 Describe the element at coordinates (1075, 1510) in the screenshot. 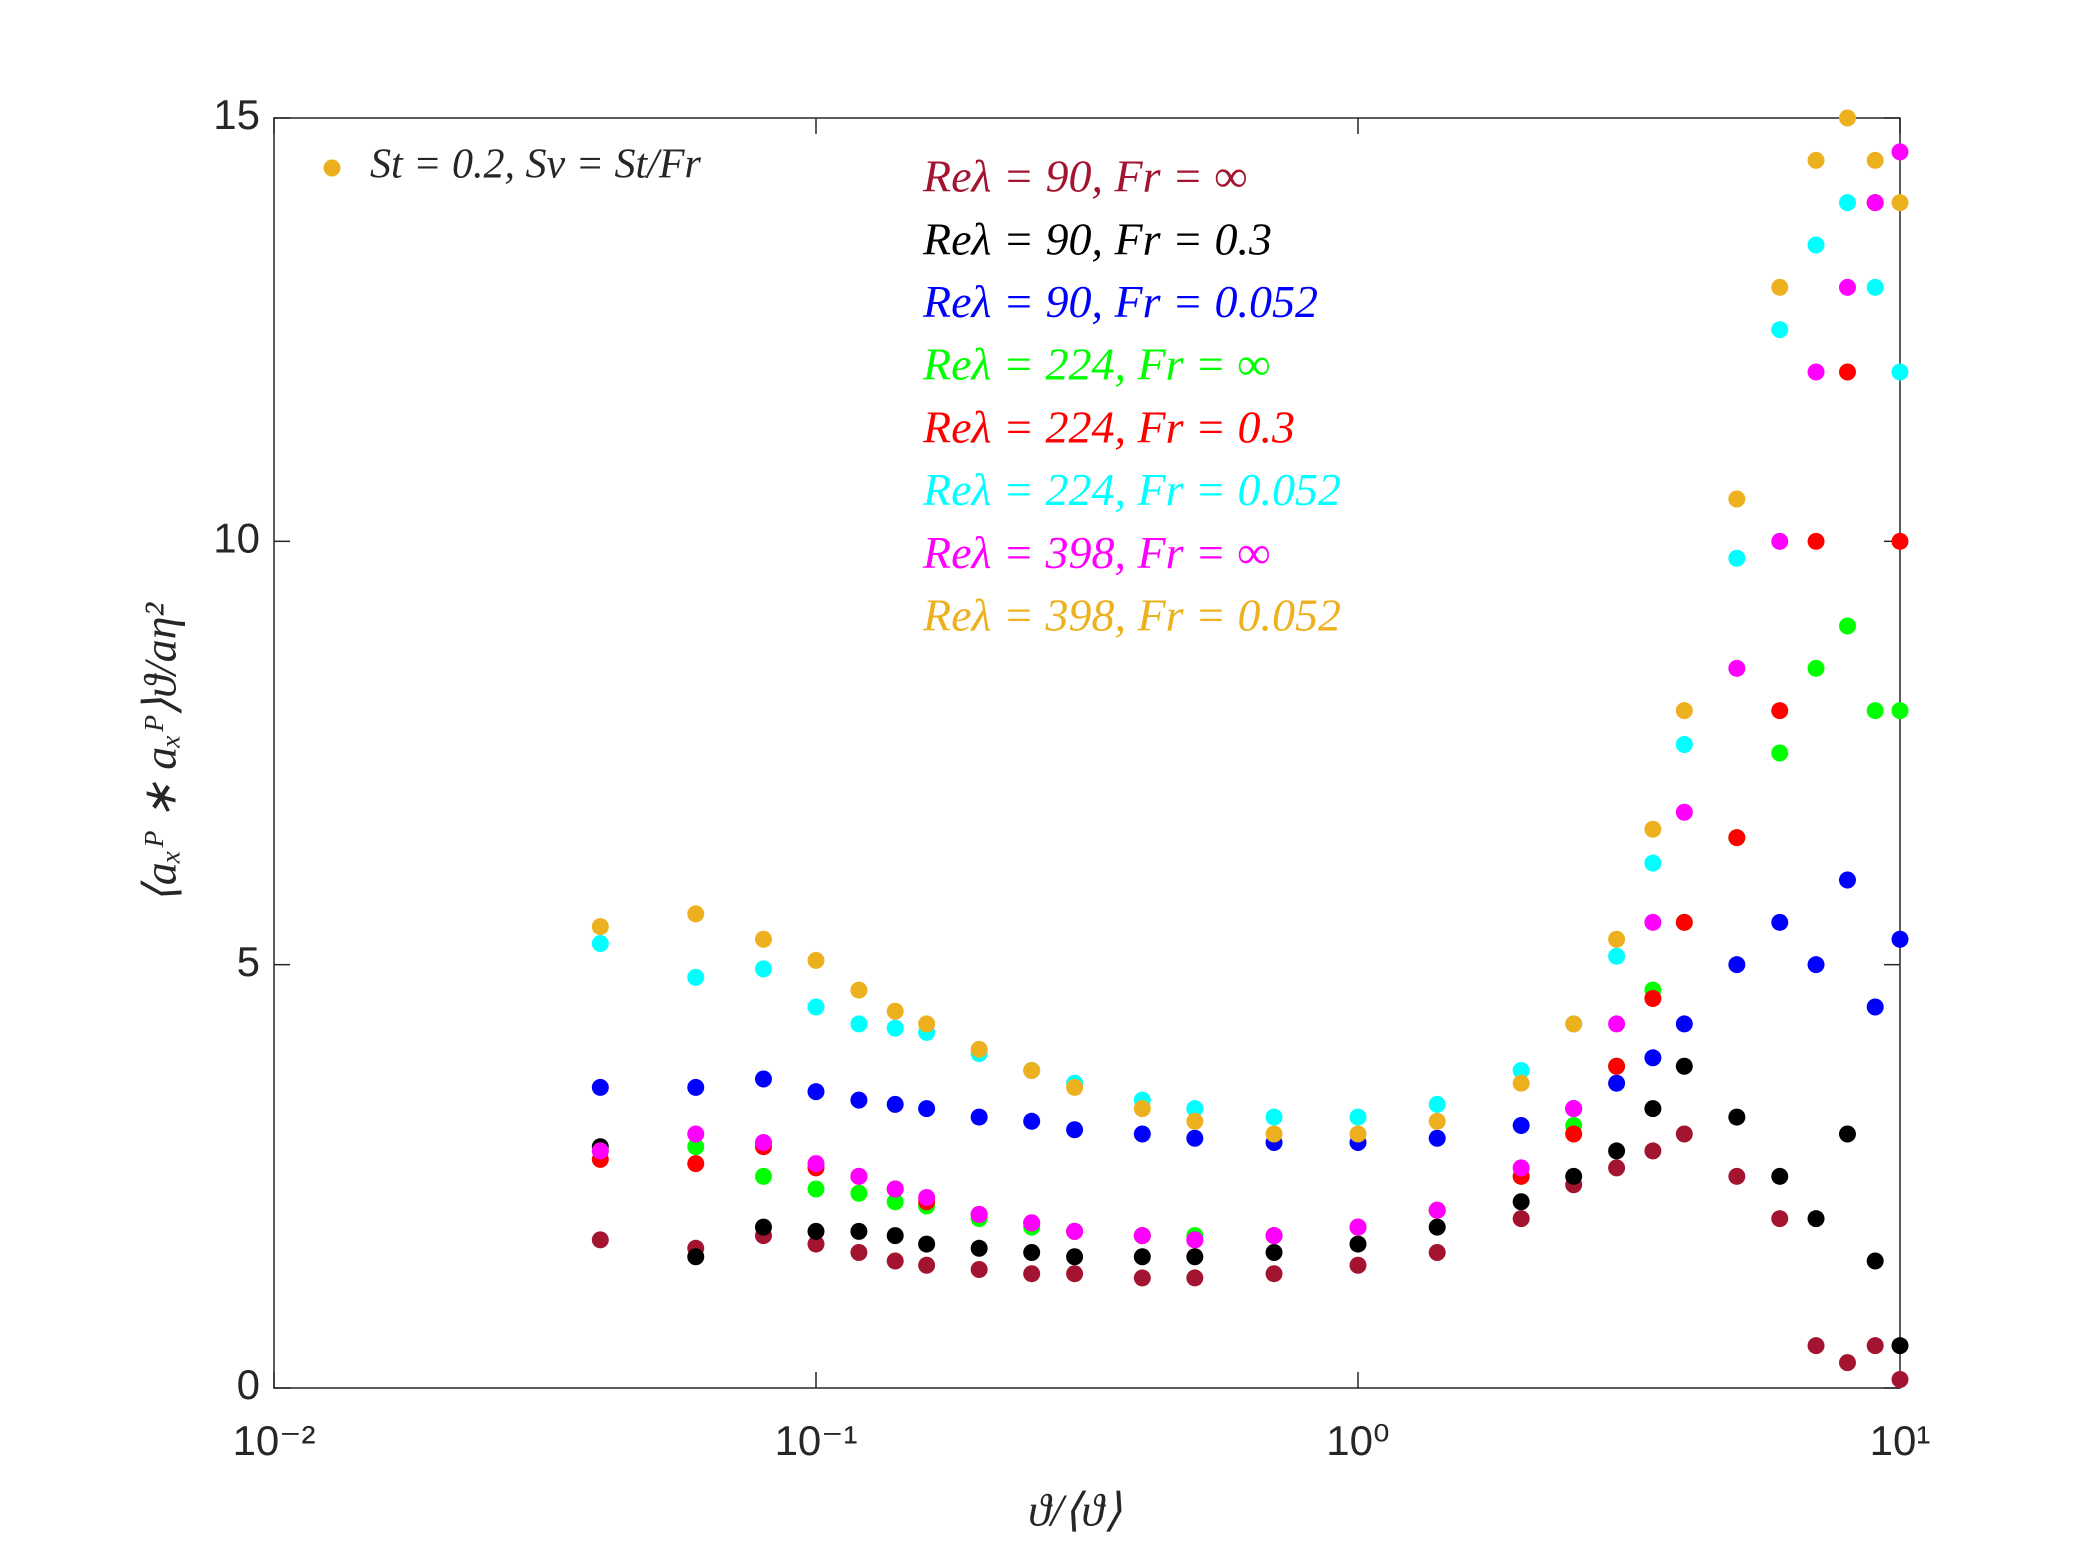

I see `x-axis-label: ϑ/⟨ϑ⟩` at that location.